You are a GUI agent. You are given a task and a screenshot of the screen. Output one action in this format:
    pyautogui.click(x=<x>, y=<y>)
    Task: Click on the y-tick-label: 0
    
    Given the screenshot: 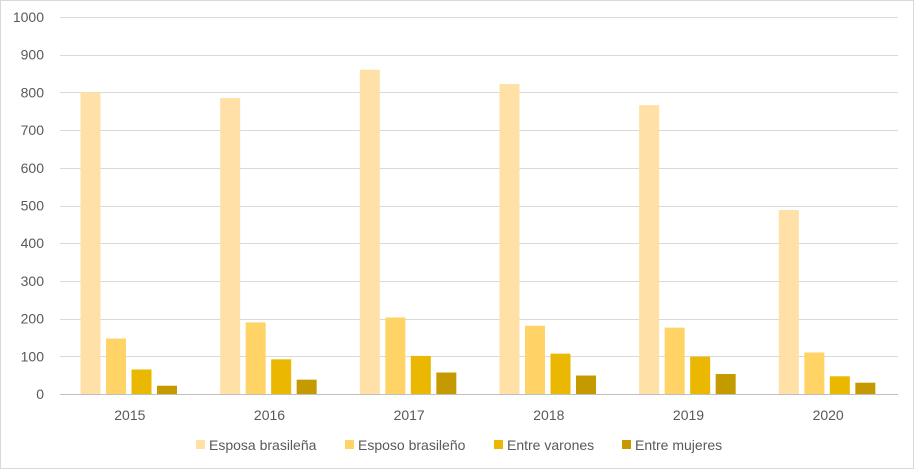 What is the action you would take?
    pyautogui.click(x=40, y=394)
    